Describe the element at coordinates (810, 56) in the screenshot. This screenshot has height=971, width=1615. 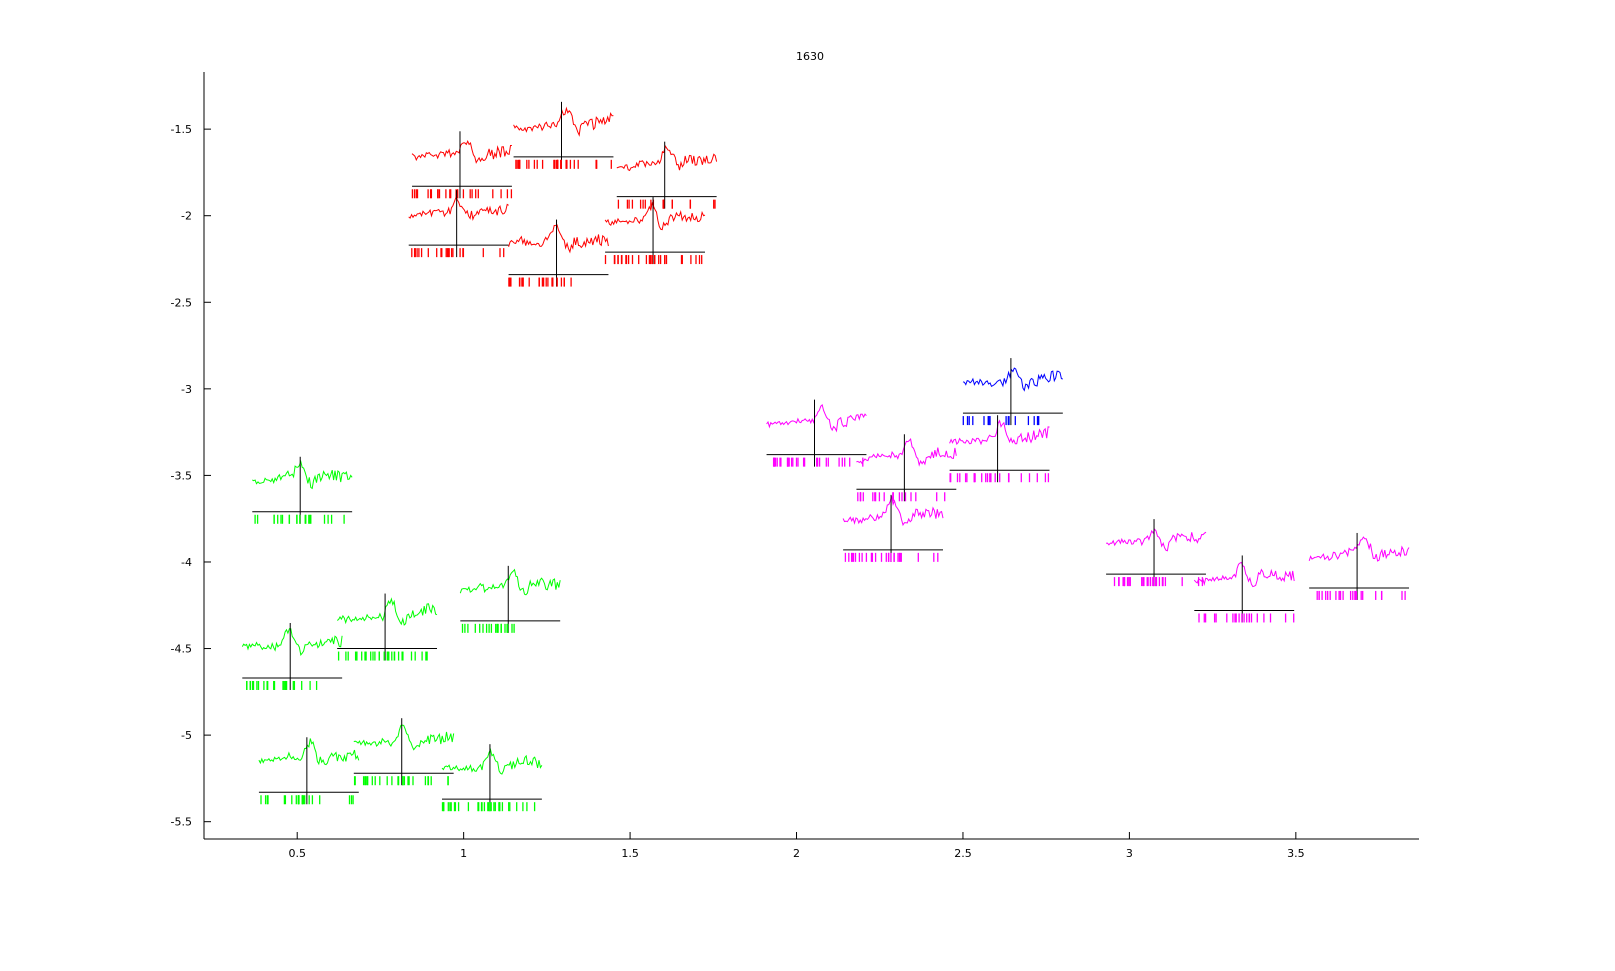
I see `chart-title: 1630` at that location.